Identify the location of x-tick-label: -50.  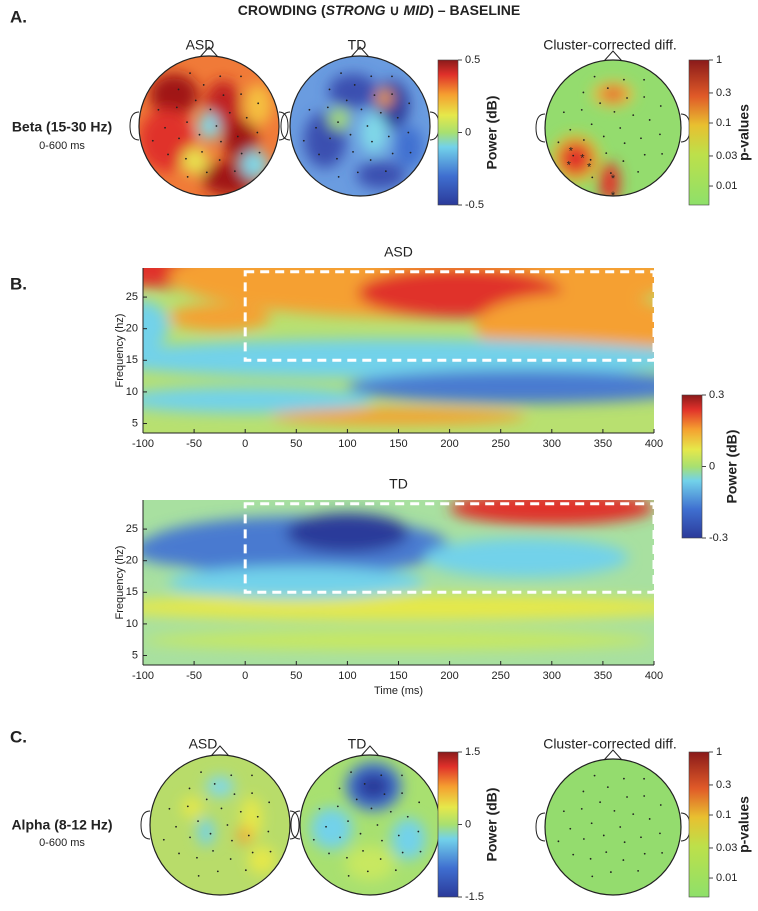
(194, 444).